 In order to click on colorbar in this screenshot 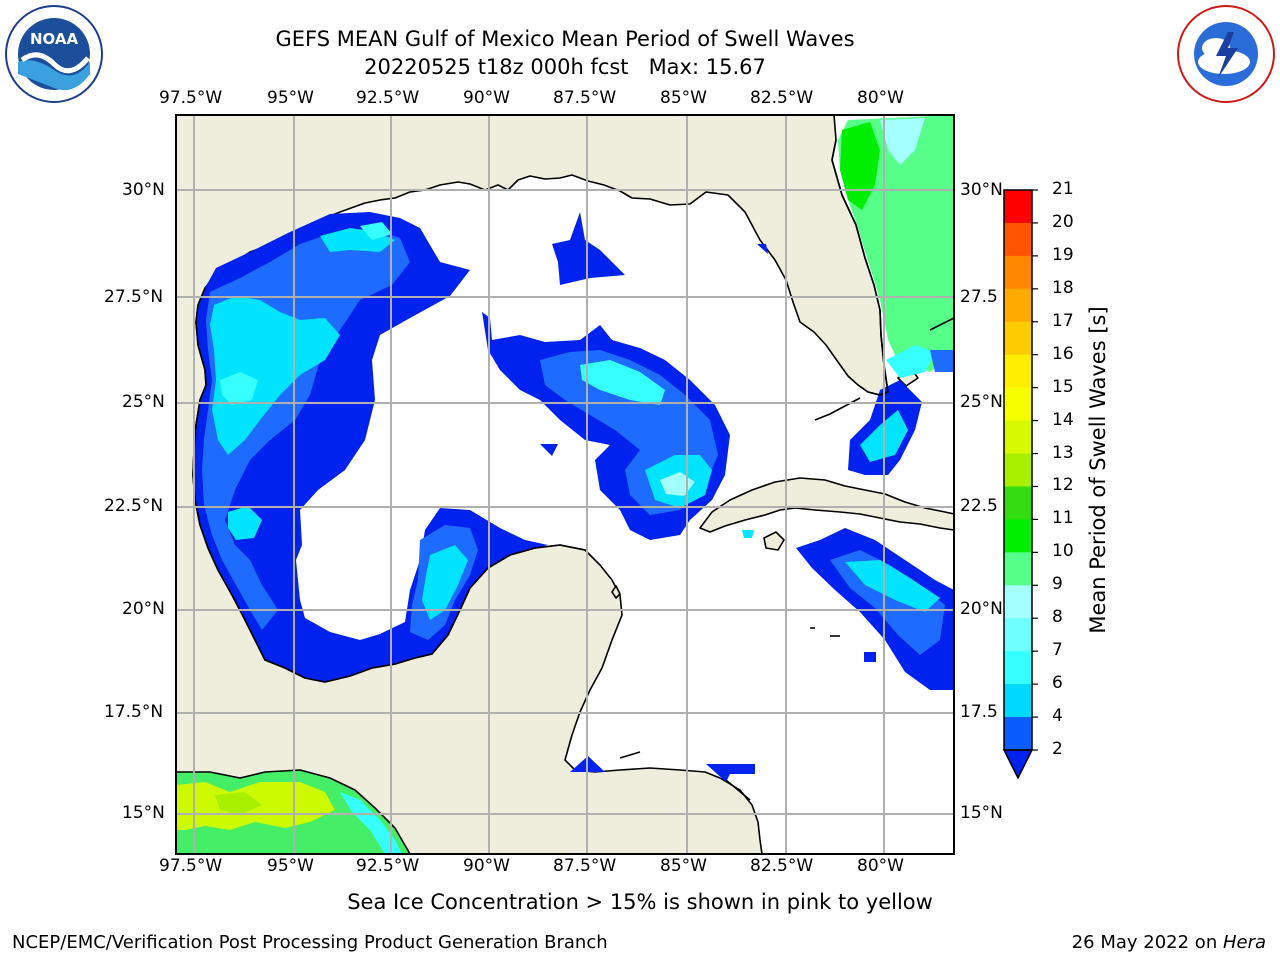, I will do `click(1020, 484)`.